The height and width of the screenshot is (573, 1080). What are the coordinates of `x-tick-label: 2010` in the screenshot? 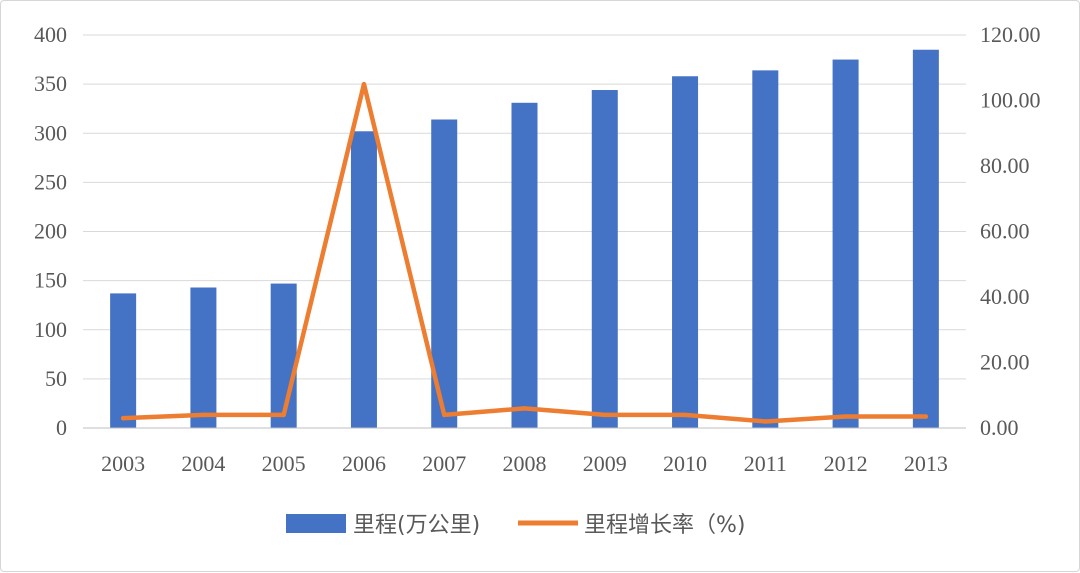 It's located at (685, 463).